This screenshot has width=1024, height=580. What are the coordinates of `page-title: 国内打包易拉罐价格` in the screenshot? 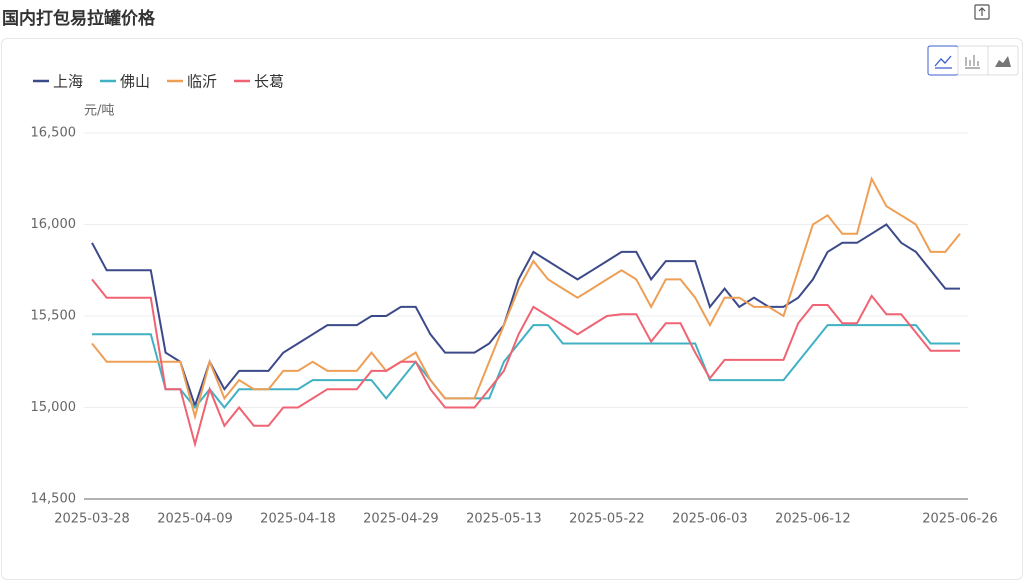 It's located at (78, 19).